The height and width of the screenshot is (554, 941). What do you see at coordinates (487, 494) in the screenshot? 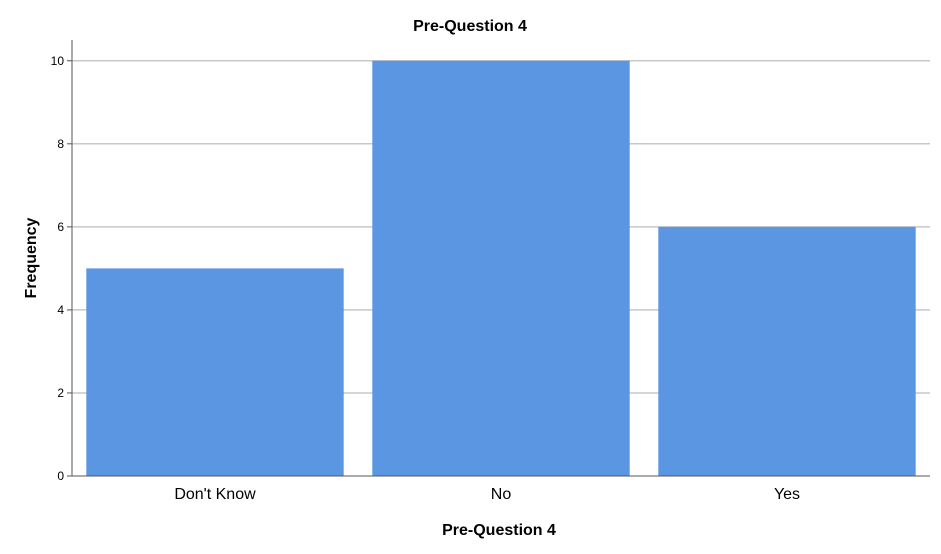
I see `x-tick-labels: Don't Know No Yes` at bounding box center [487, 494].